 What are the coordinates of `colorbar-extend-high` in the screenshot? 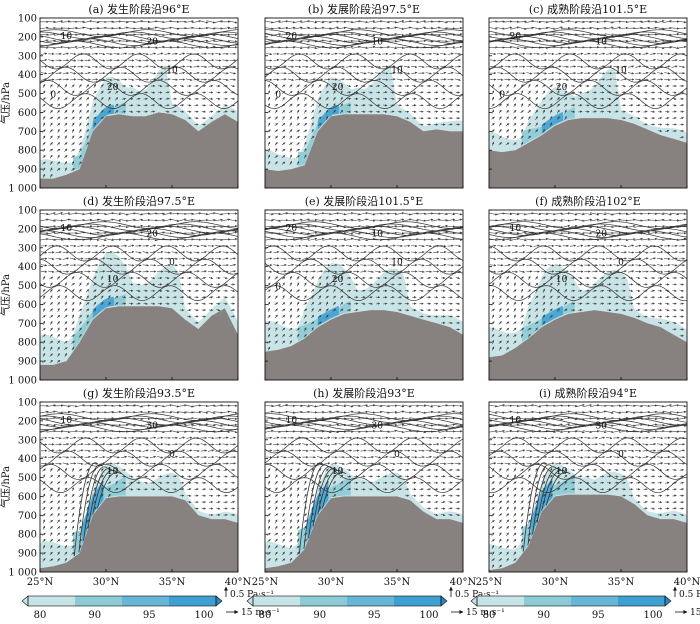 It's located at (219, 601).